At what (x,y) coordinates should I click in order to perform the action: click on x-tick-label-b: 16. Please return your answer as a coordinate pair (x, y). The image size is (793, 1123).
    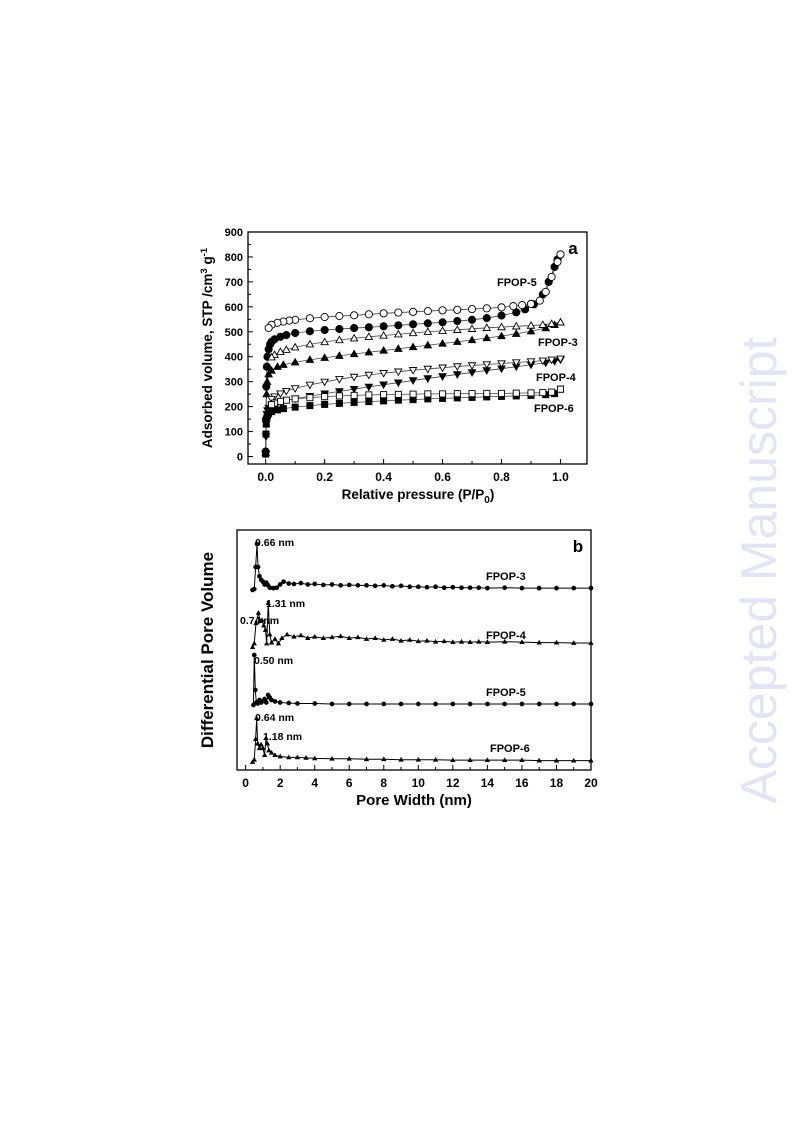
    Looking at the image, I should click on (522, 783).